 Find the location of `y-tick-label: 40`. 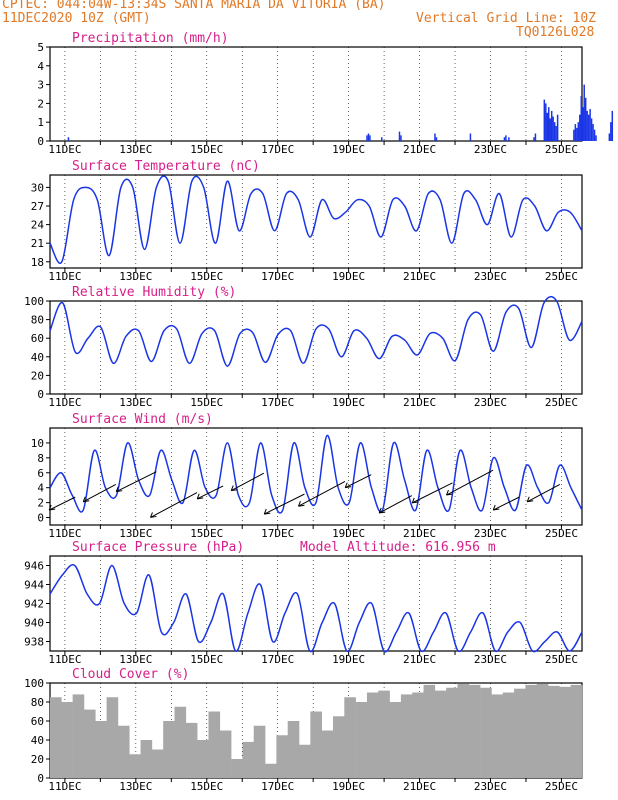

y-tick-label: 40 is located at coordinates (37, 740).